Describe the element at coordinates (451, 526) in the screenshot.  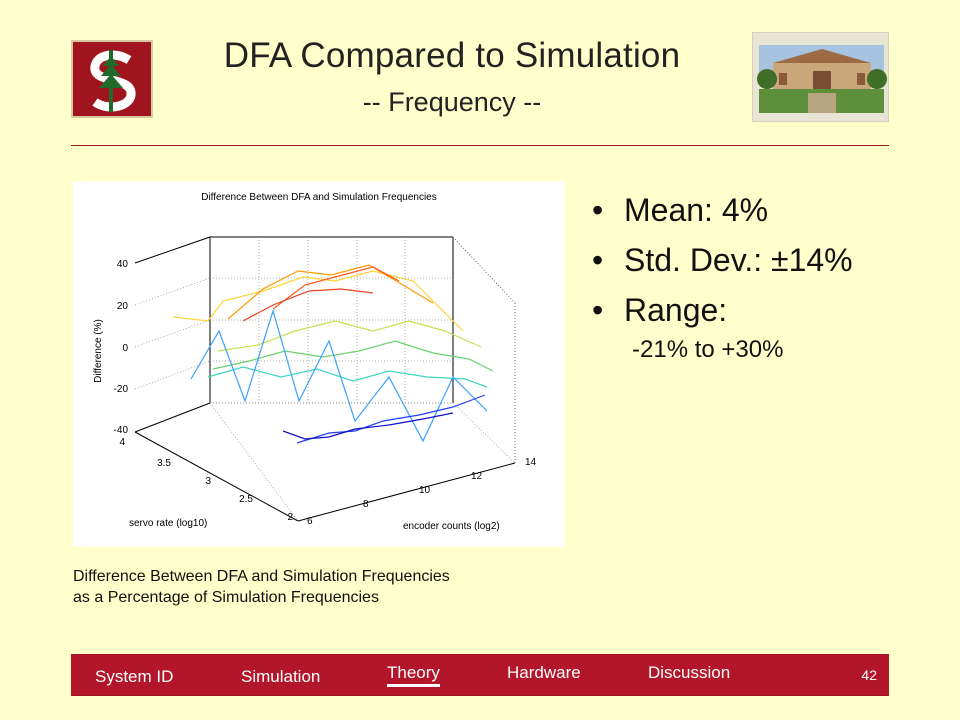
I see `y-axis-label: encoder counts (log2)` at that location.